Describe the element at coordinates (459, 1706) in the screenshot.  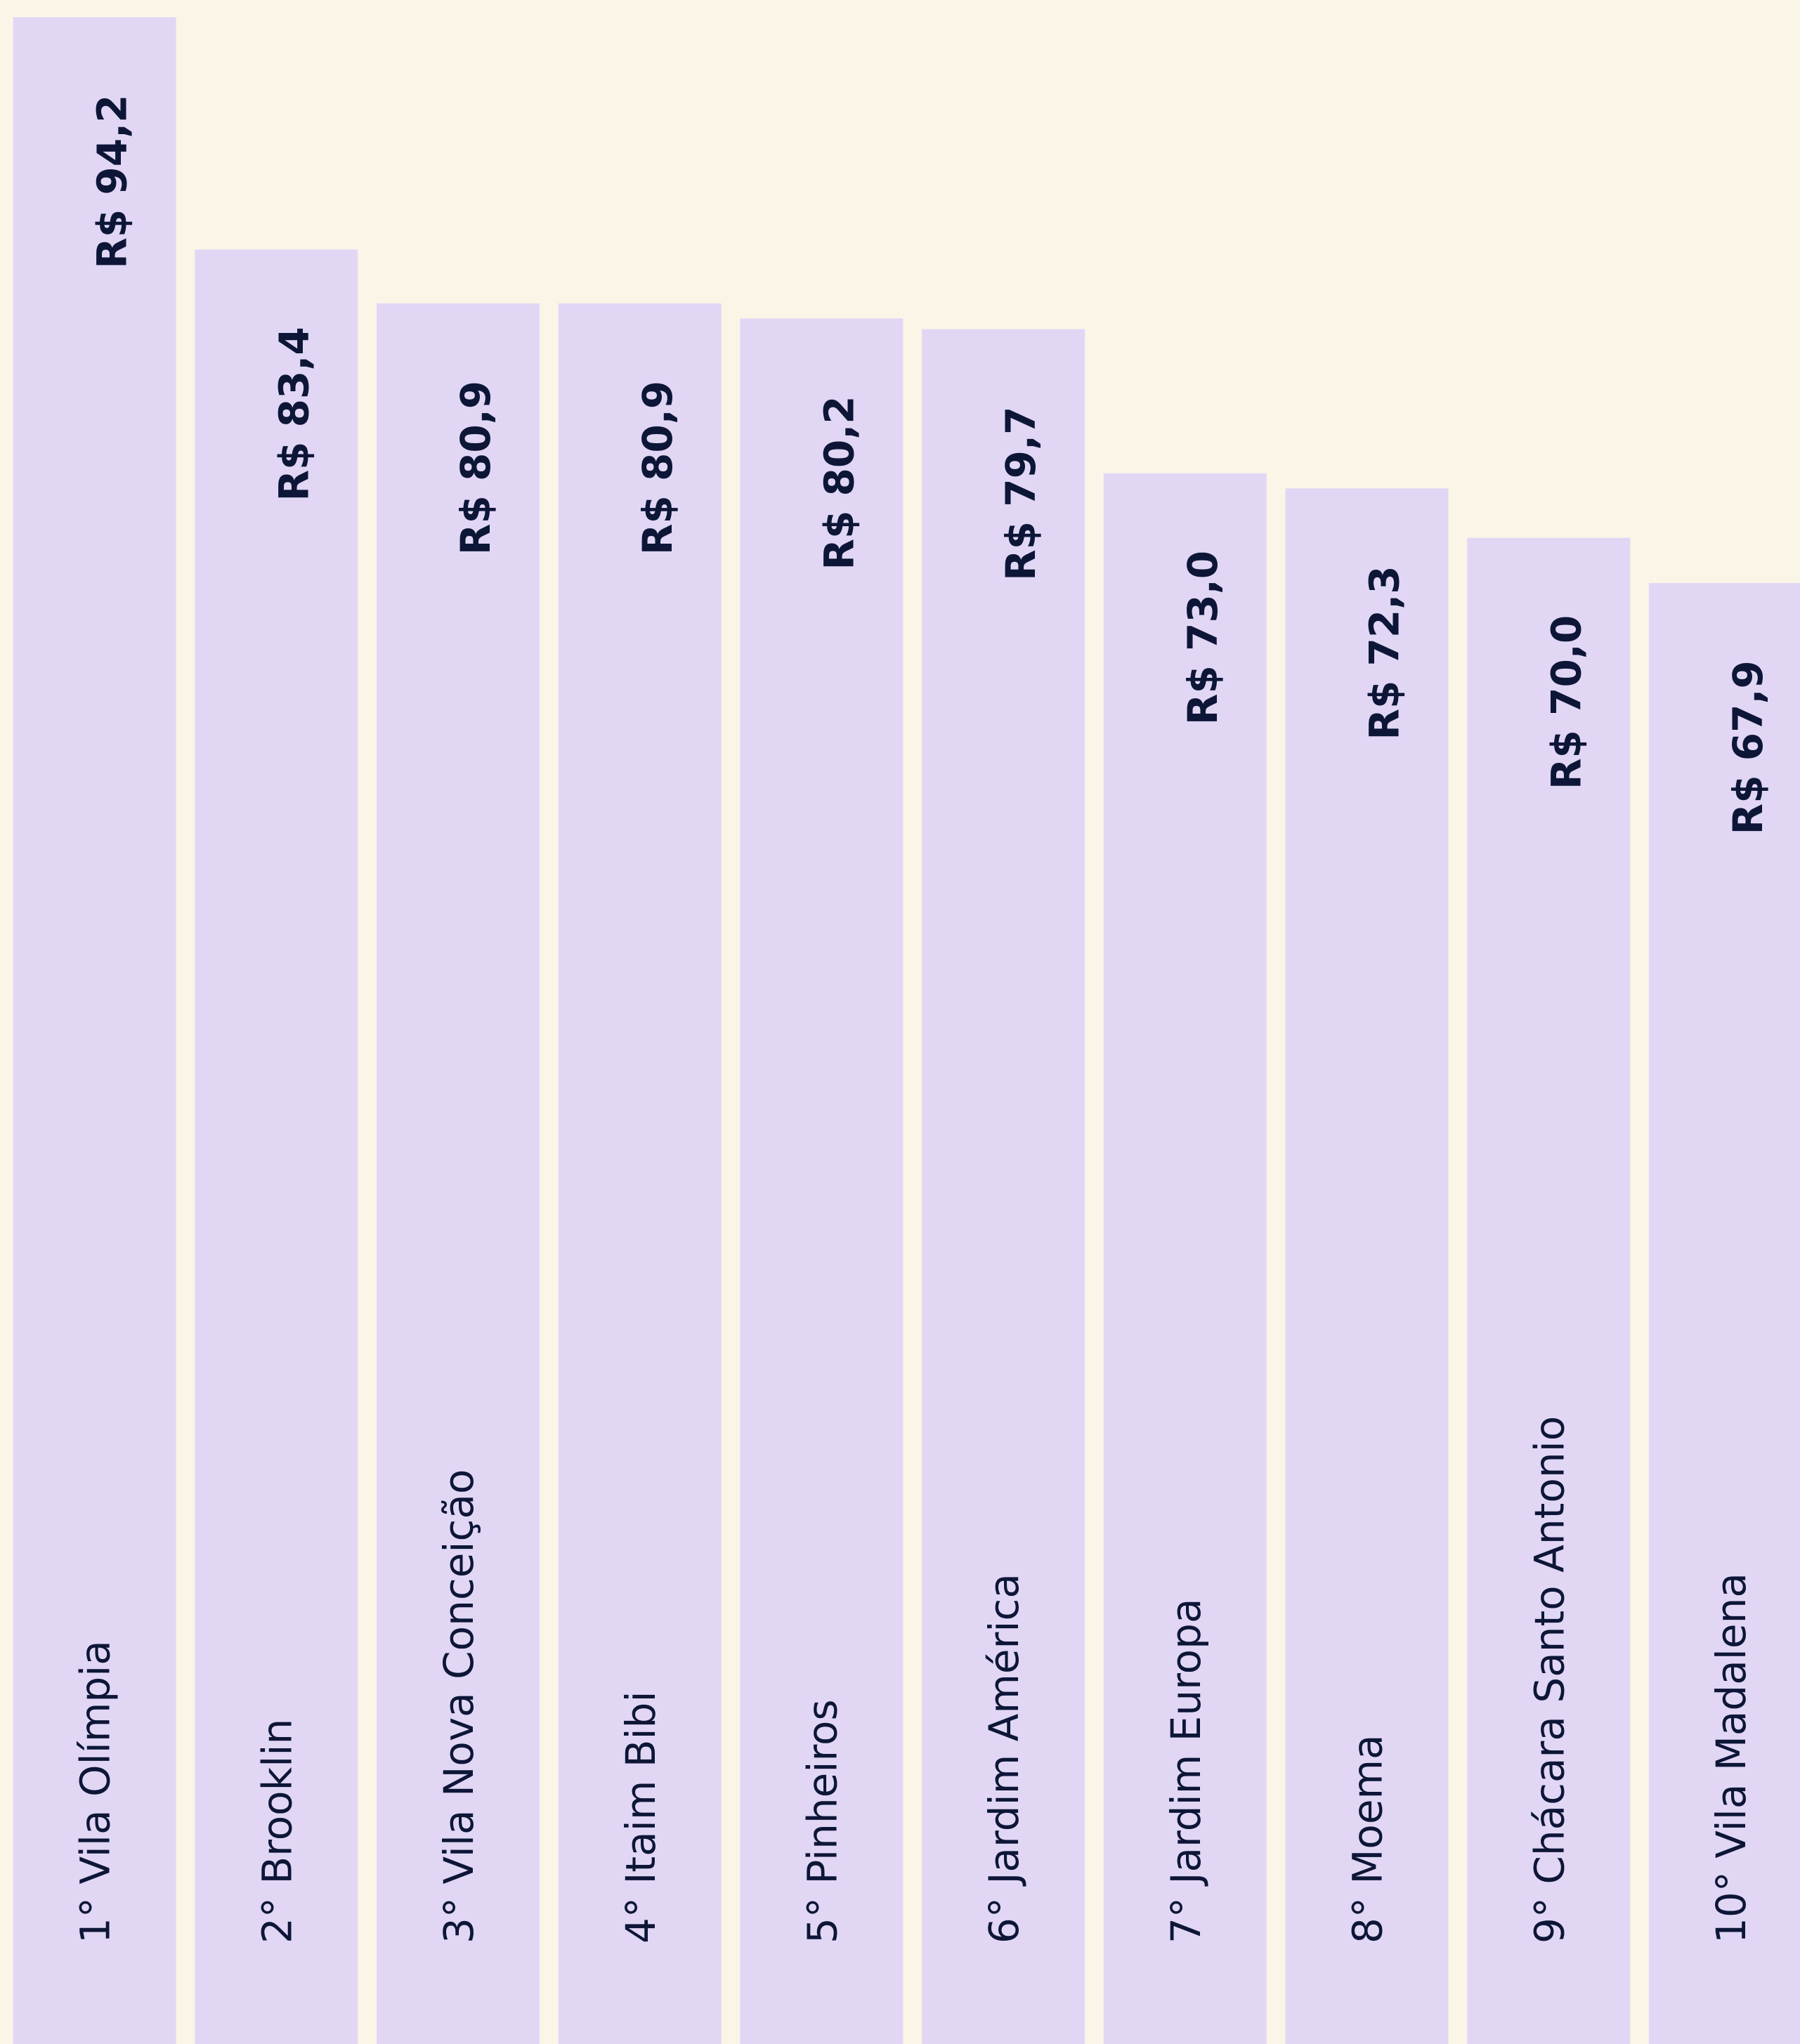
I see `category-label: 3° Vila Nova Conceição` at that location.